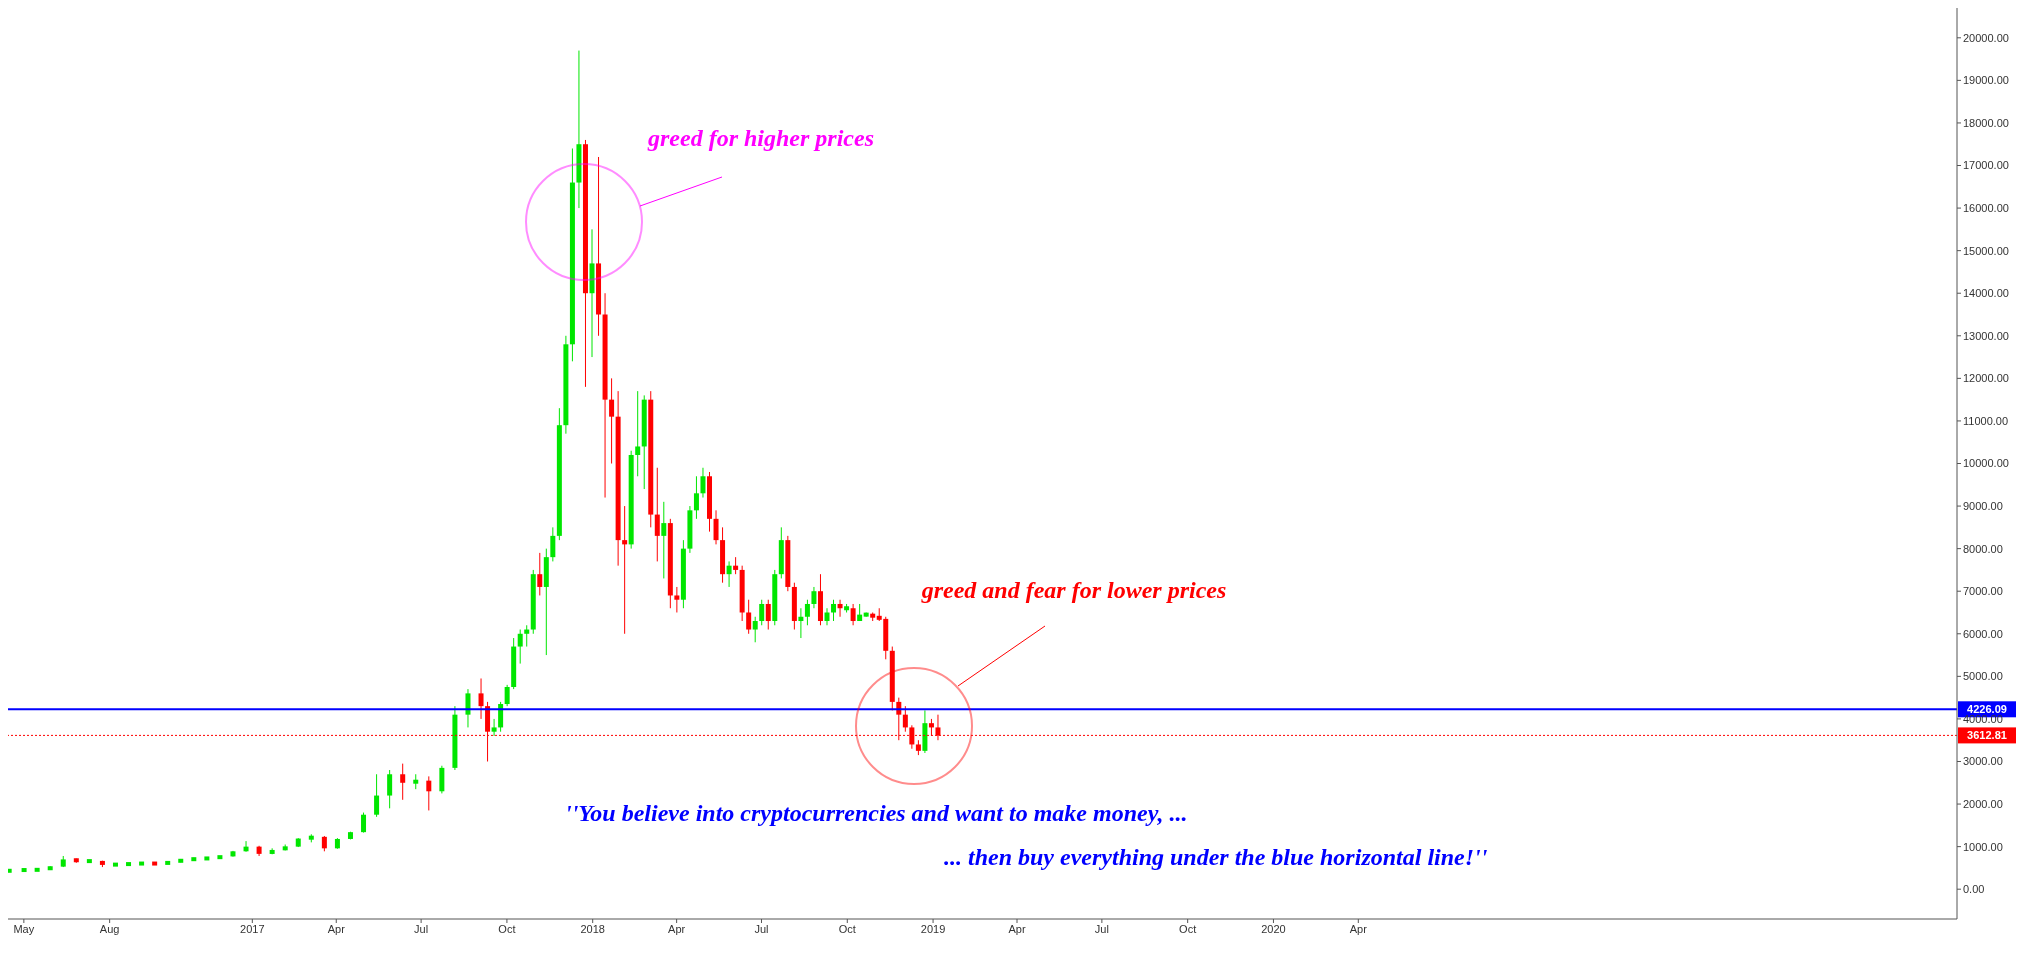 This screenshot has height=957, width=2027. I want to click on x-tick-label: Aug, so click(109, 928).